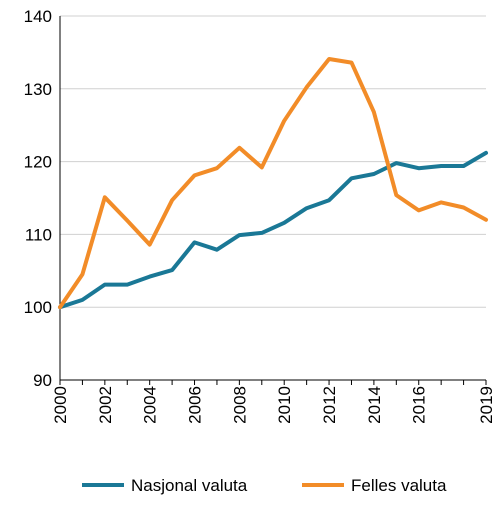 This screenshot has width=500, height=506. Describe the element at coordinates (239, 405) in the screenshot. I see `x-tick-label: 2008` at that location.